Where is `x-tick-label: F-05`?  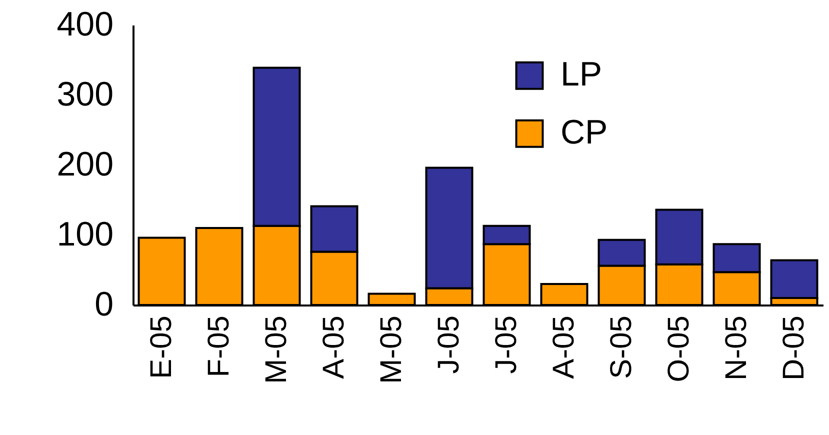 x-tick-label: F-05 is located at coordinates (219, 347).